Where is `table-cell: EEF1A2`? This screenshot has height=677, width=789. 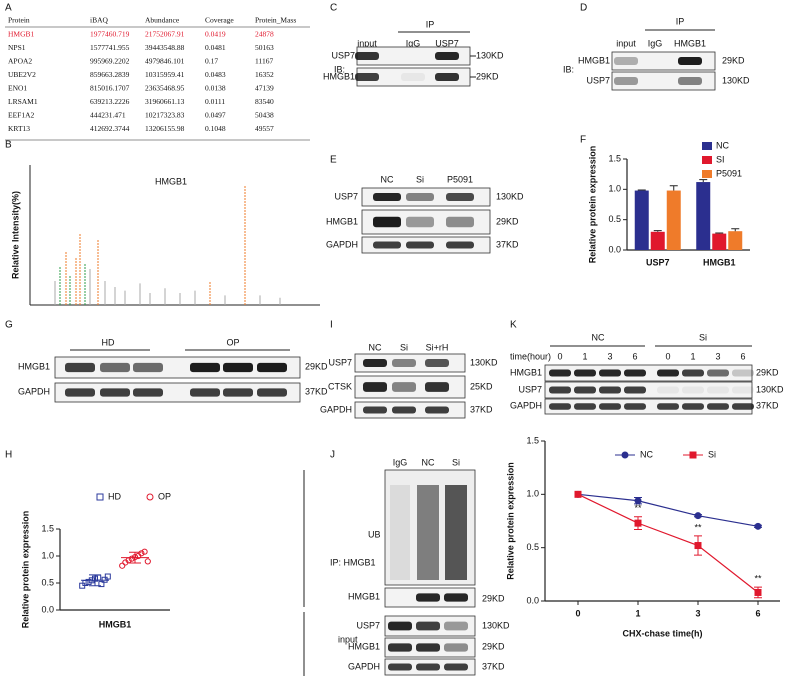 table-cell: EEF1A2 is located at coordinates (21, 115).